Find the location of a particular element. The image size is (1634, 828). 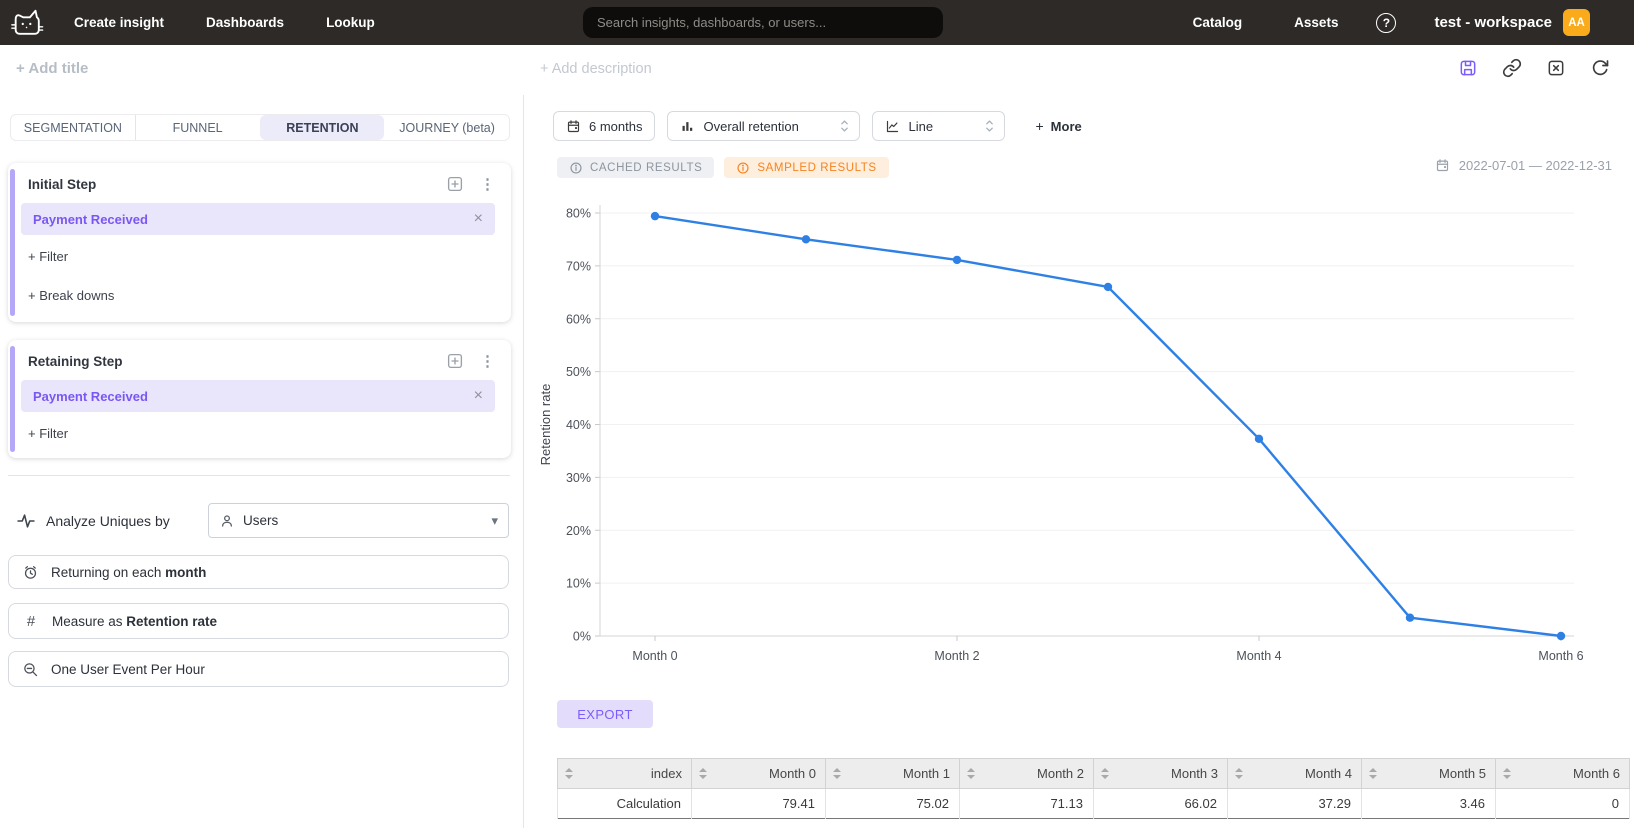

cached-results-badge: CACHED RESULTS is located at coordinates (636, 167).